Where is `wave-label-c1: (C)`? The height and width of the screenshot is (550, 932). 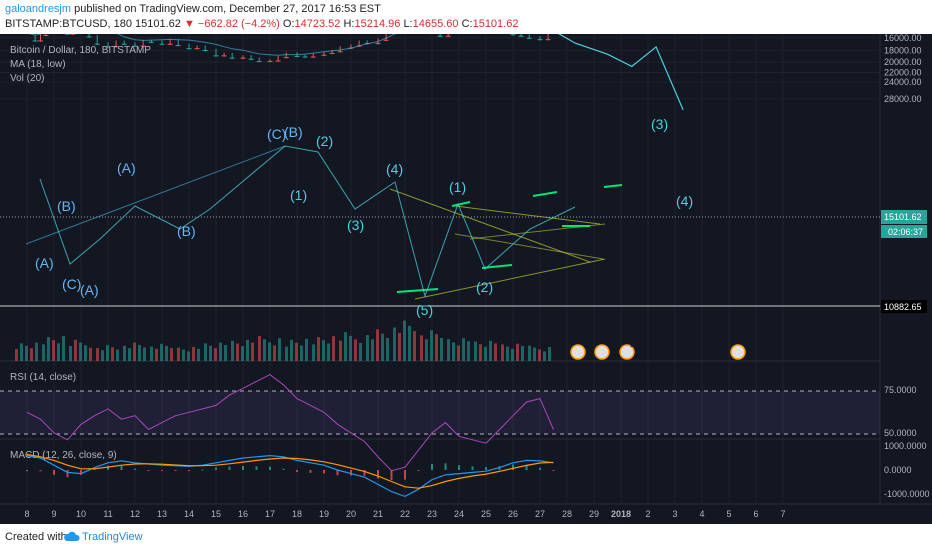 wave-label-c1: (C) is located at coordinates (71, 284).